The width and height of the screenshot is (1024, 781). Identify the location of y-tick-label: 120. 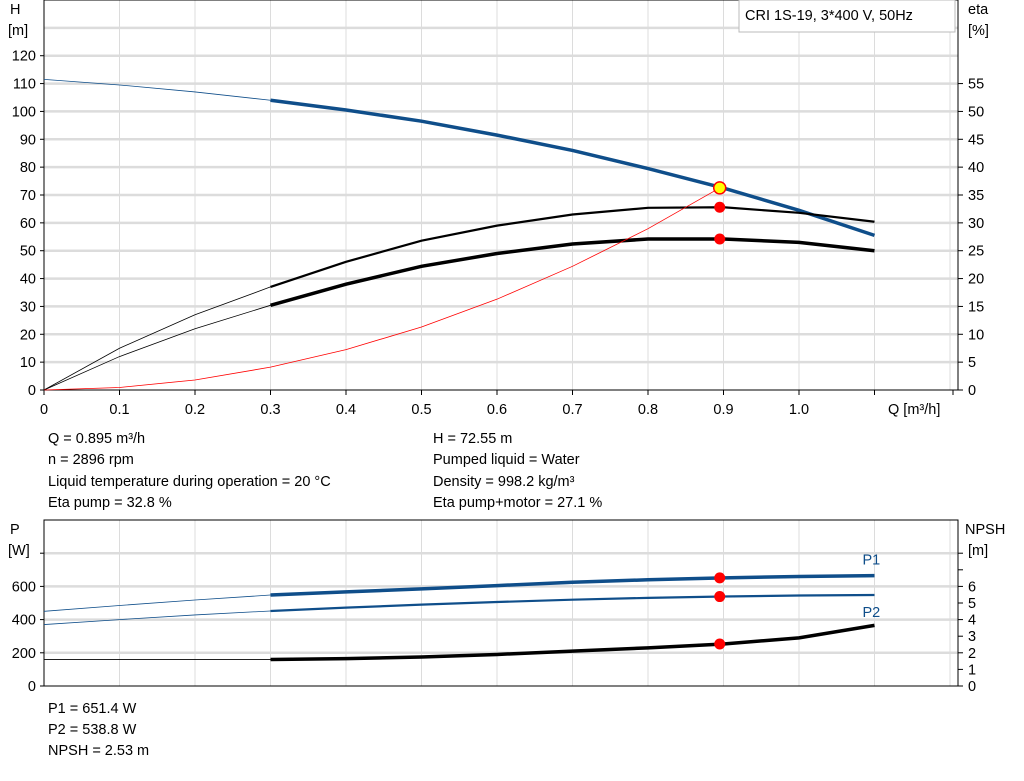
(24, 57).